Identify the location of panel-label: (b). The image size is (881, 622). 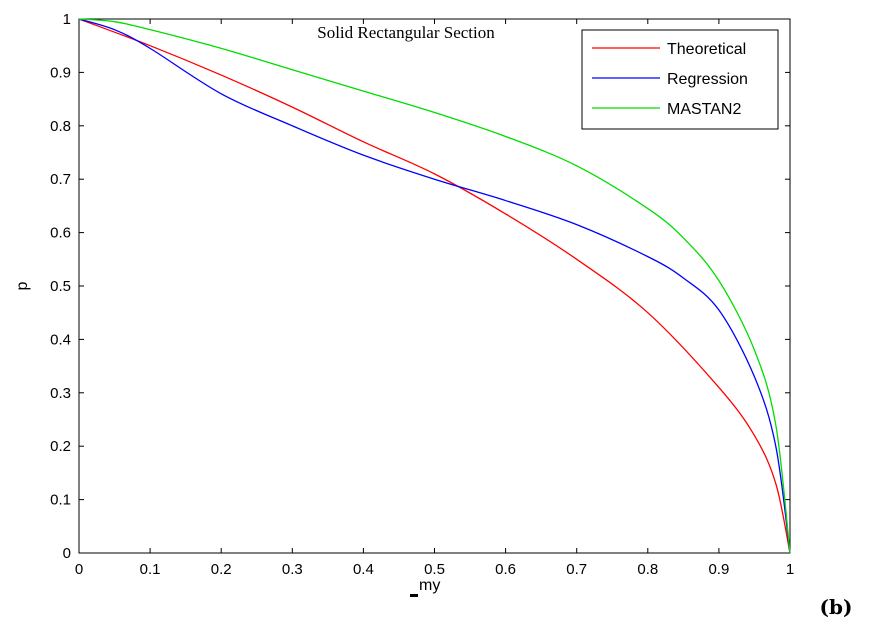
(836, 607).